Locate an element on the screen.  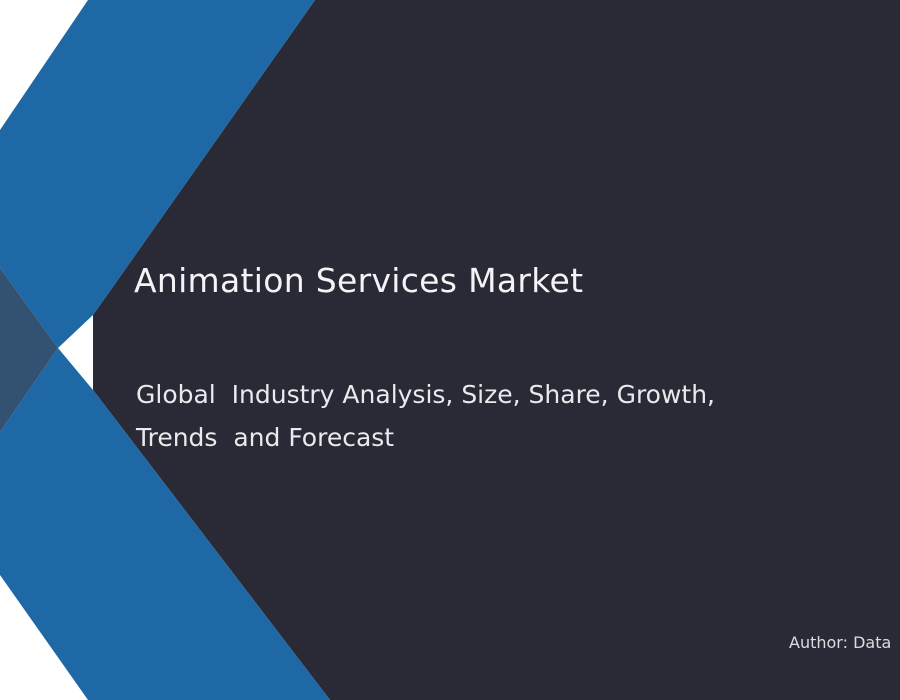
report-subtitle-line-2: Trends and Forecast is located at coordinates (265, 437).